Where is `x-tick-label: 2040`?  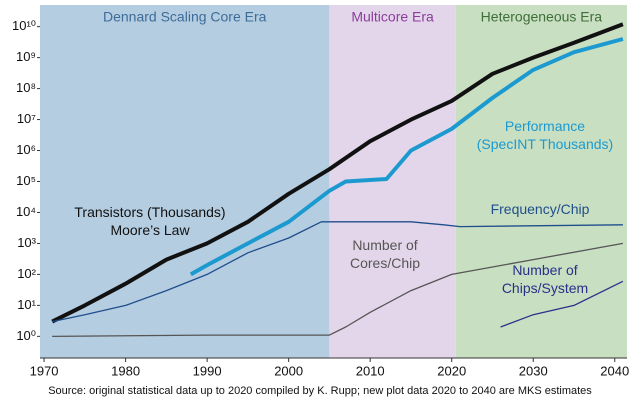
x-tick-label: 2040 is located at coordinates (614, 370).